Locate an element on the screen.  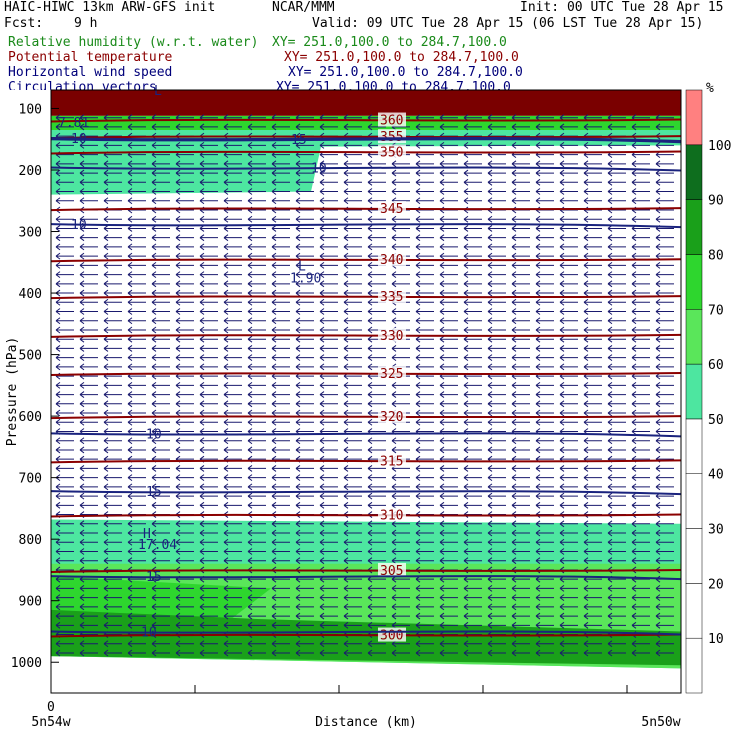
extremum-annotation: 1.90 is located at coordinates (305, 279).